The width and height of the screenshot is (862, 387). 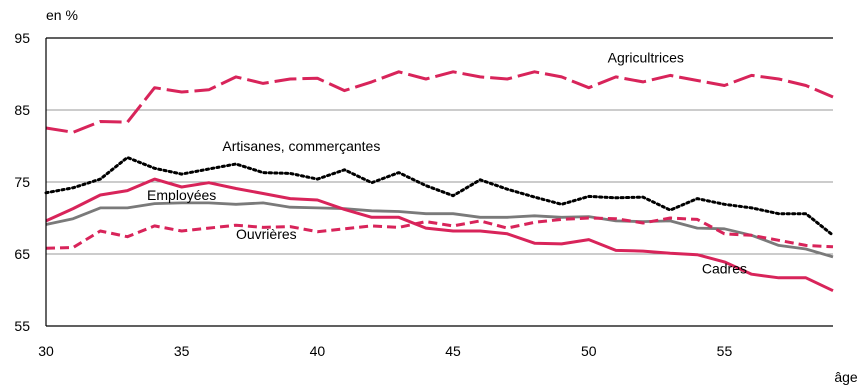 I want to click on series-label-artisanes-commercantes: Artisanes, commerçantes, so click(x=301, y=146).